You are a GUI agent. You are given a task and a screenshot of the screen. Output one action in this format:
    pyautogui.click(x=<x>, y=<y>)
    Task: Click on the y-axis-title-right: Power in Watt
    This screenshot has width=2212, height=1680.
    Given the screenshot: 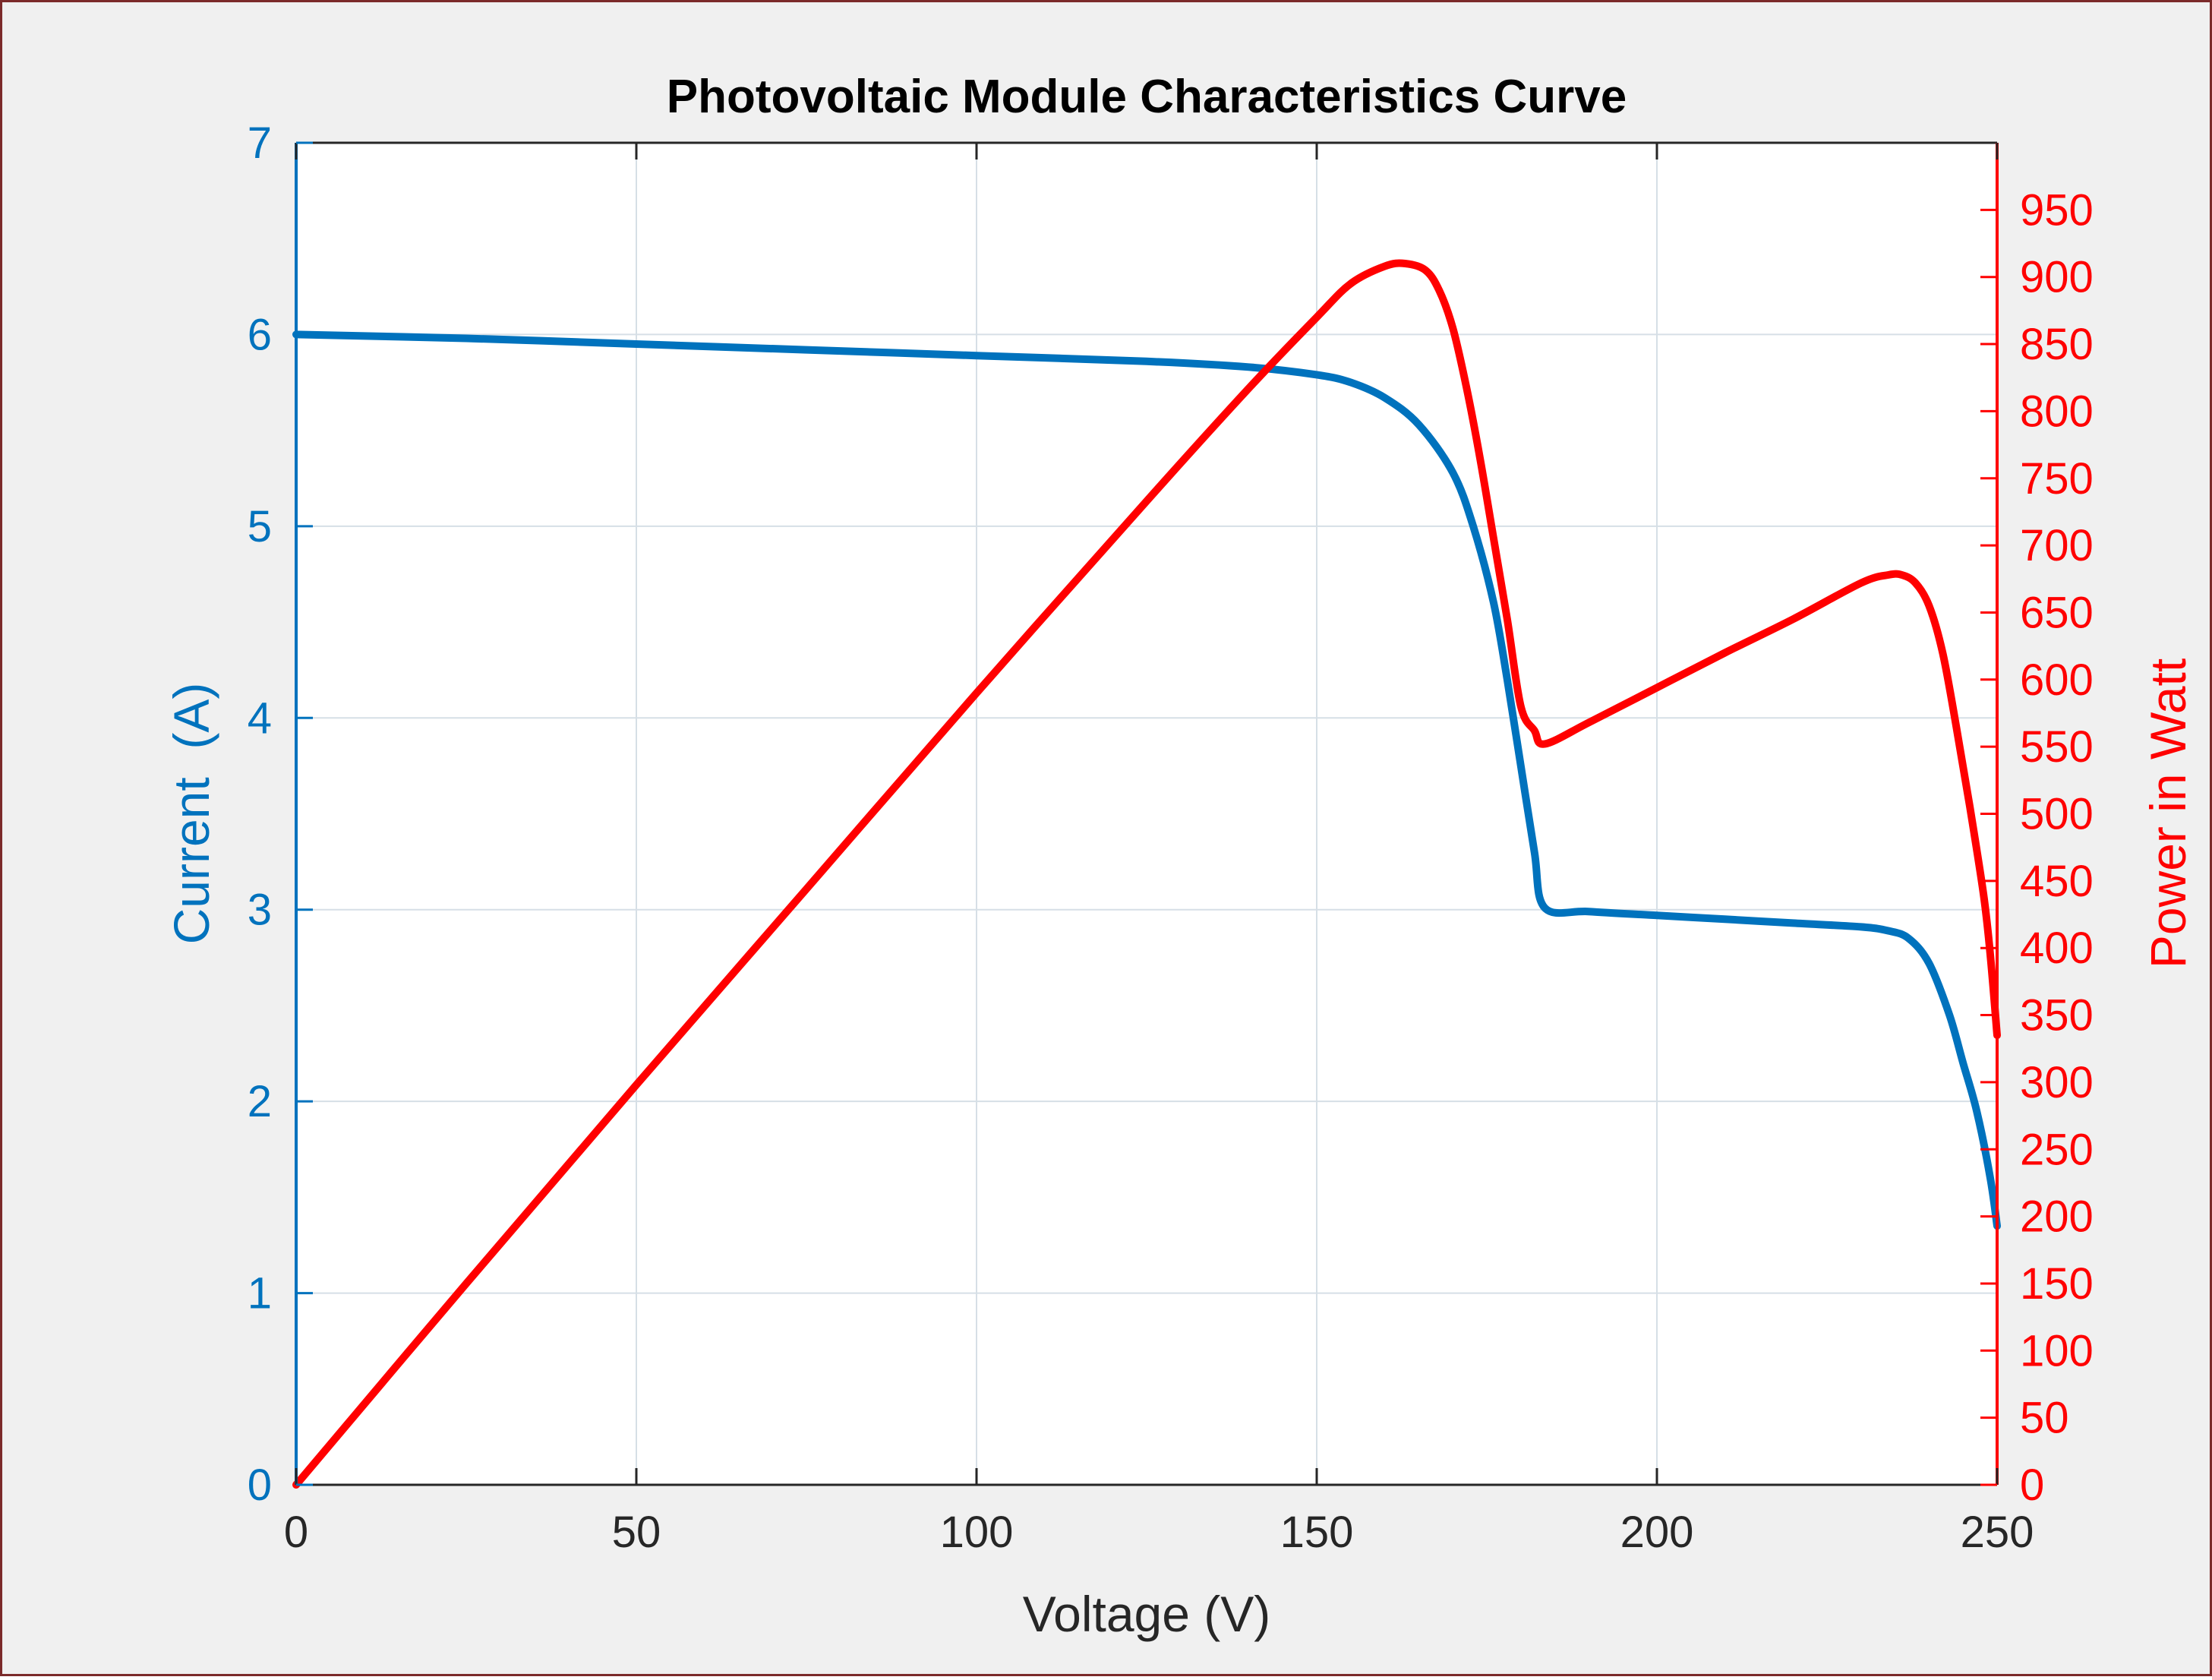 What is the action you would take?
    pyautogui.click(x=2168, y=813)
    